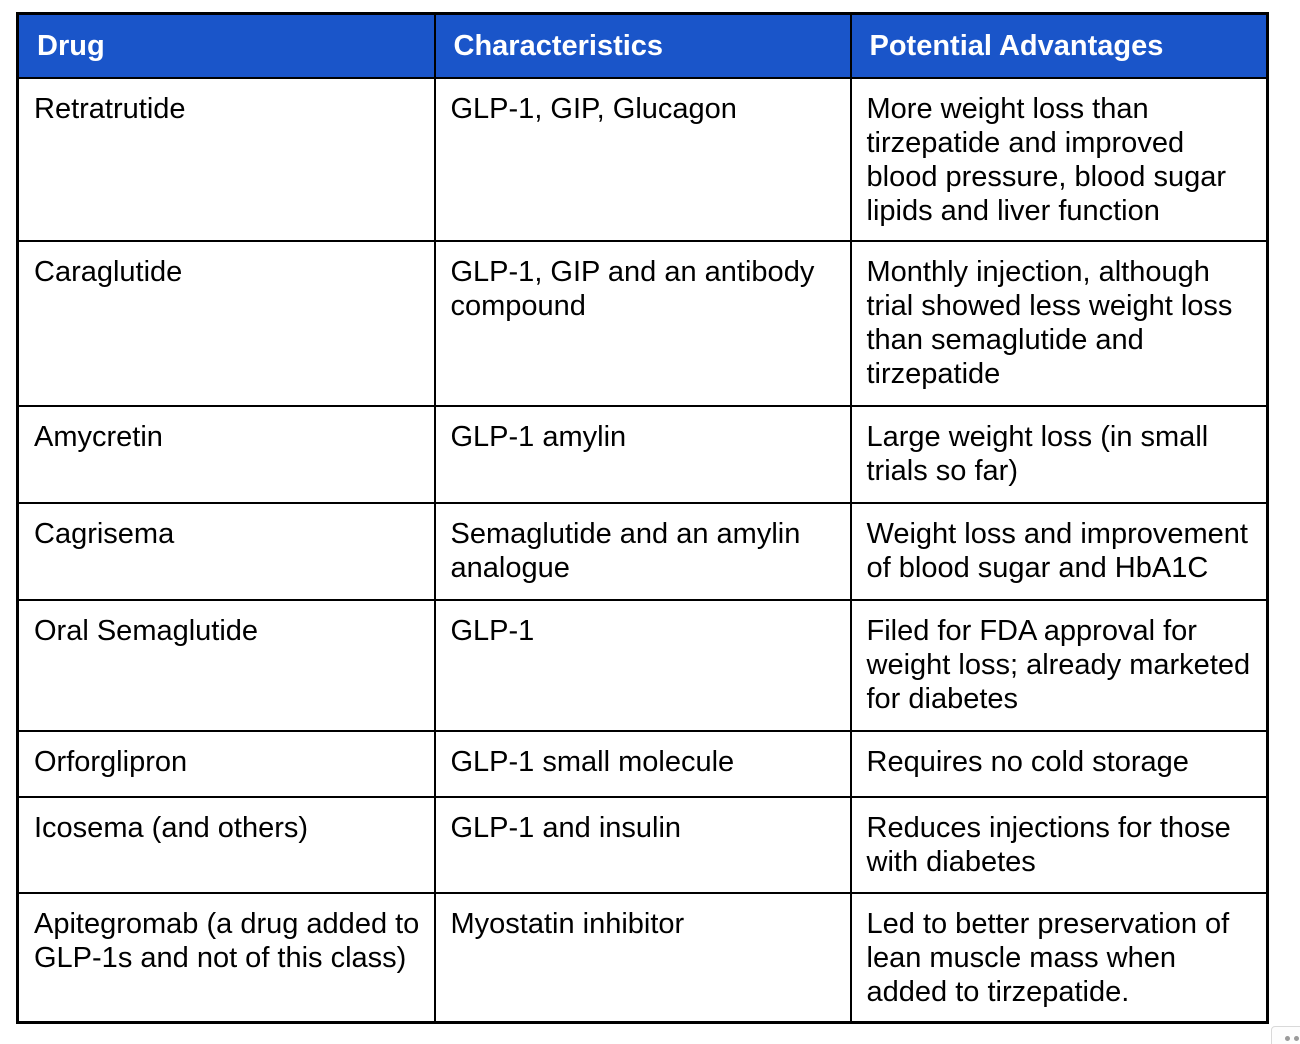 The image size is (1300, 1044). What do you see at coordinates (226, 45) in the screenshot?
I see `column-header-drug: Drug` at bounding box center [226, 45].